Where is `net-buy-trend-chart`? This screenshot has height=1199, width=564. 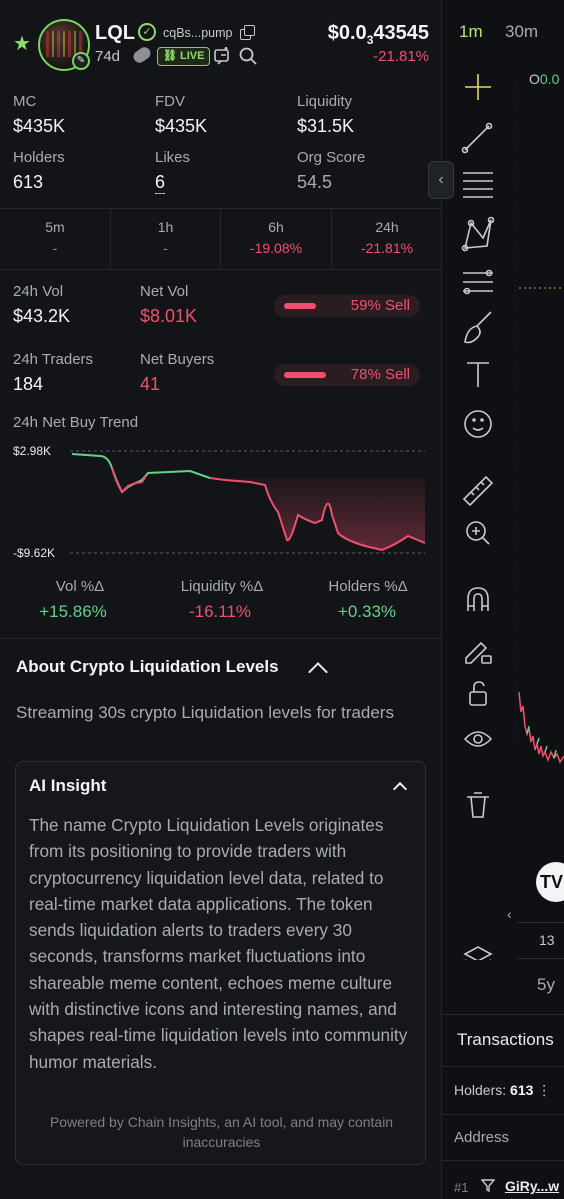
net-buy-trend-chart is located at coordinates (248, 502).